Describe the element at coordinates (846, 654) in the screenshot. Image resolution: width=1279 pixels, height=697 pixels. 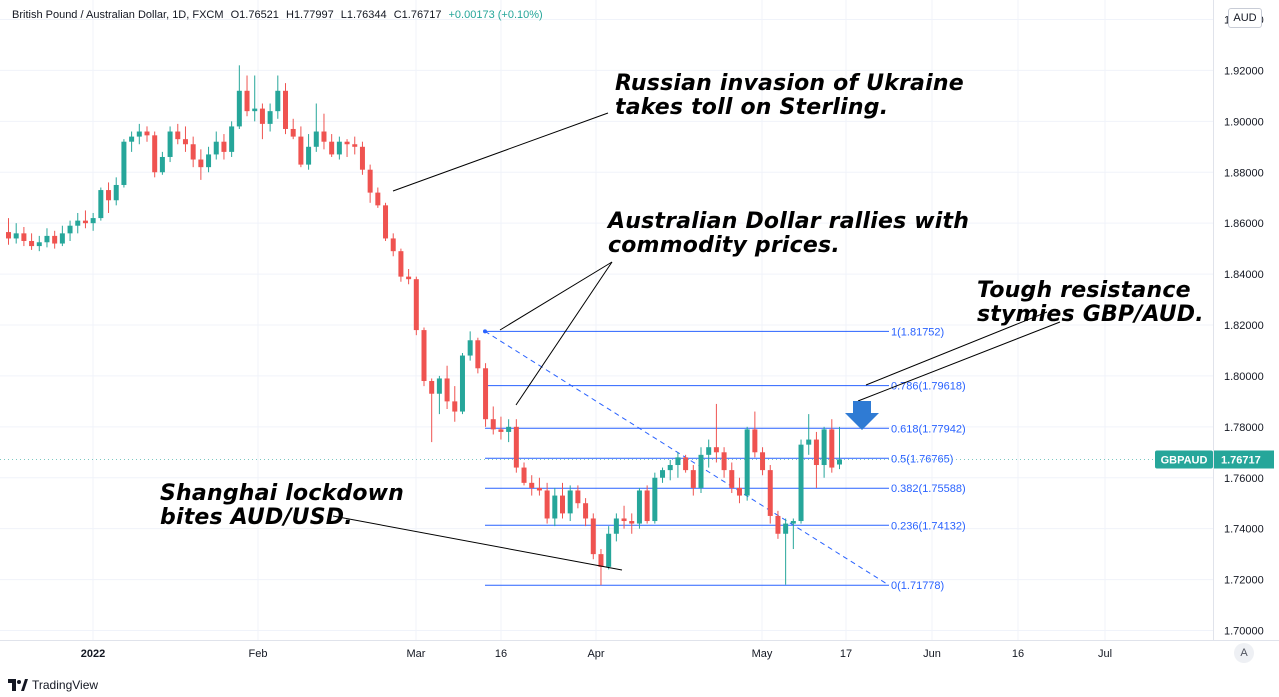
I see `time-tick-label: 17` at that location.